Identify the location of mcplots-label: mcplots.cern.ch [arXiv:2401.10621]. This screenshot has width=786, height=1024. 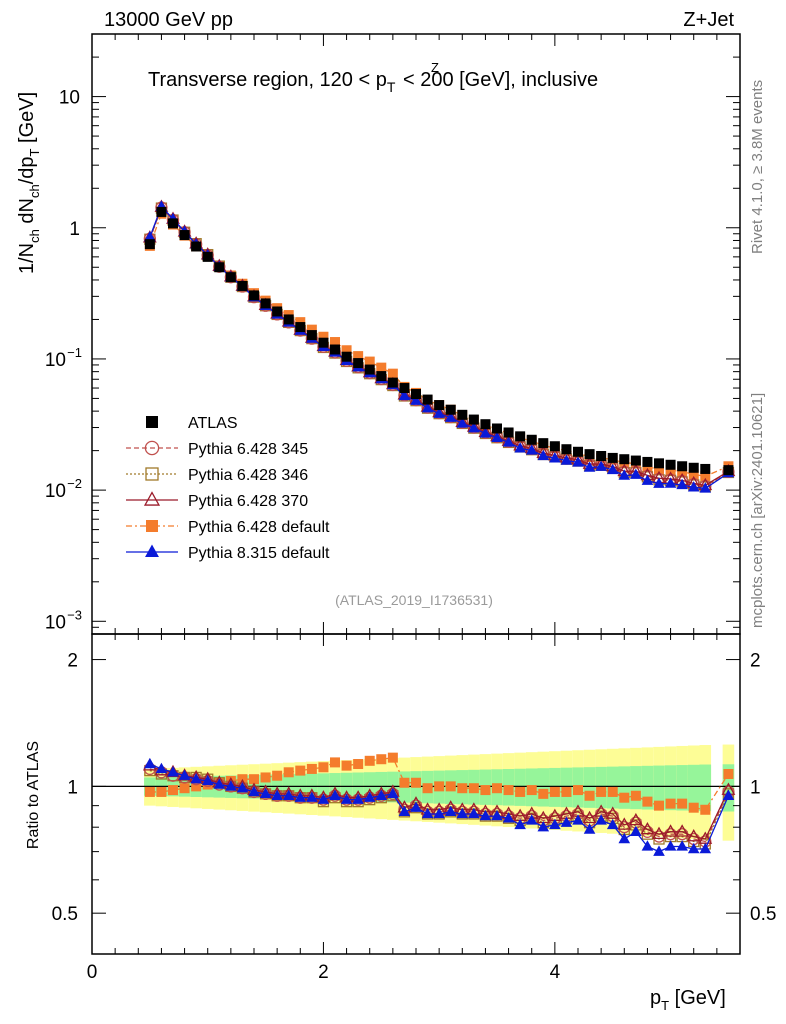
(757, 510).